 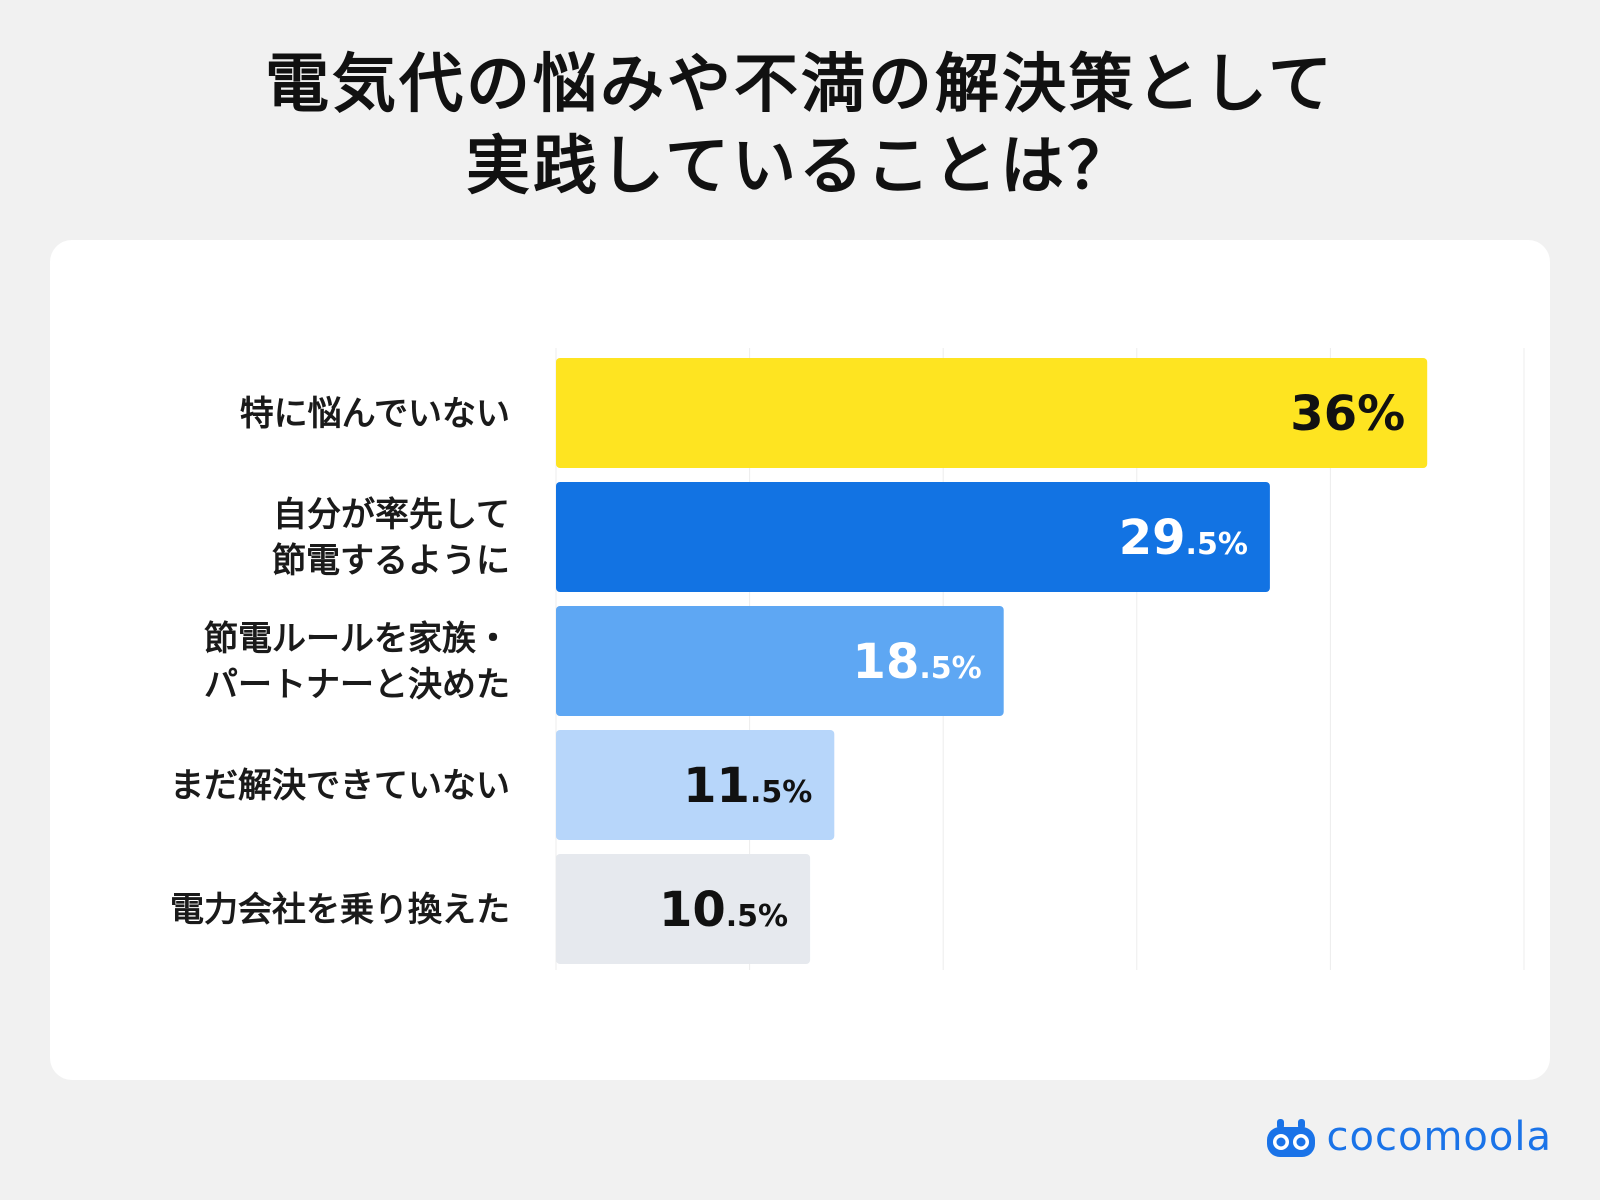 I want to click on data-label: 11.5%, so click(x=747, y=786).